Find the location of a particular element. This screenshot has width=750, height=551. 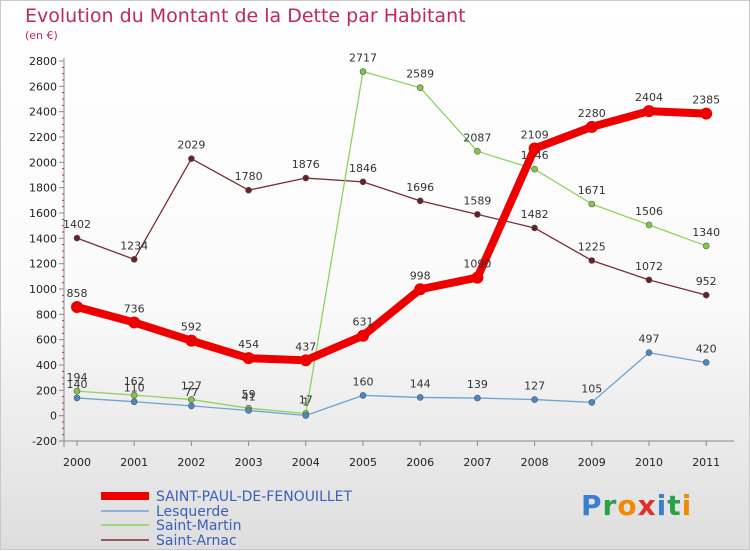

proxiti-logo: Proxiti is located at coordinates (636, 505).